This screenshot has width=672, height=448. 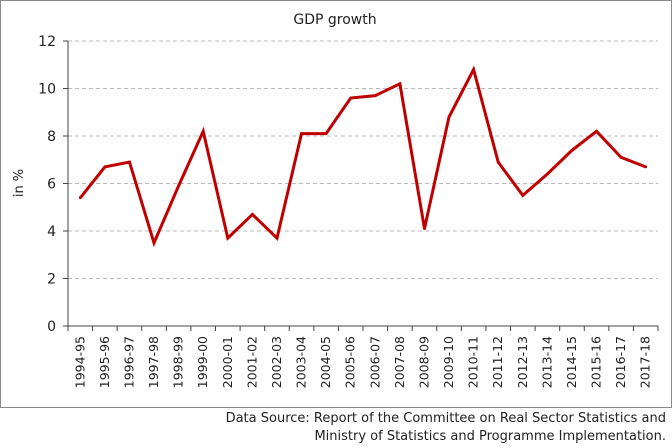 I want to click on x-tick-label: 2001-02, so click(x=251, y=362).